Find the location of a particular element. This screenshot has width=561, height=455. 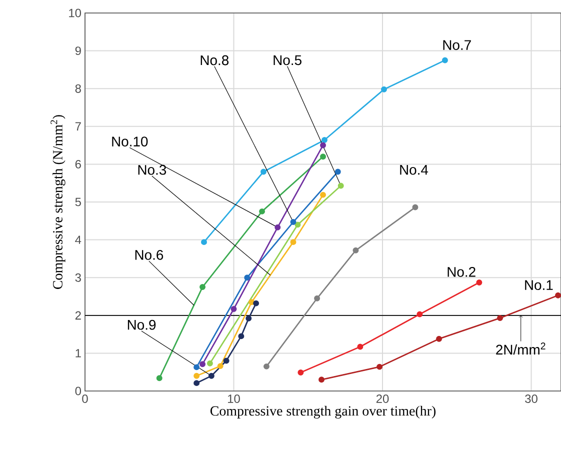

y-tick-label: 0 is located at coordinates (78, 391).